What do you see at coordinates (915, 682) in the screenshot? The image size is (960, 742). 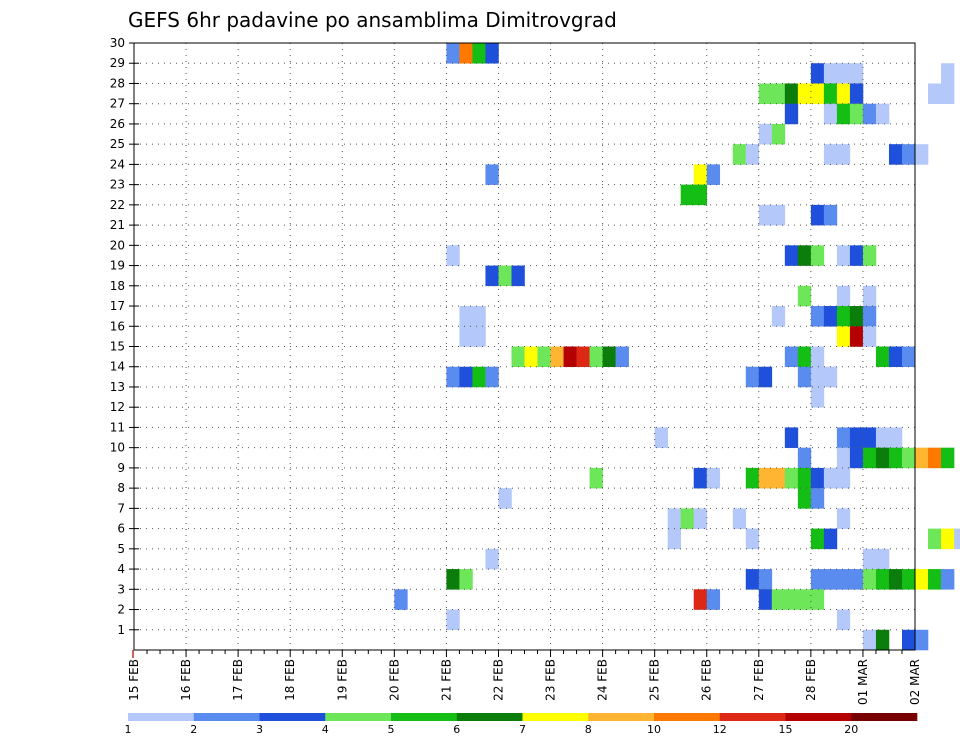 I see `x-tick-label: 02 MAR` at bounding box center [915, 682].